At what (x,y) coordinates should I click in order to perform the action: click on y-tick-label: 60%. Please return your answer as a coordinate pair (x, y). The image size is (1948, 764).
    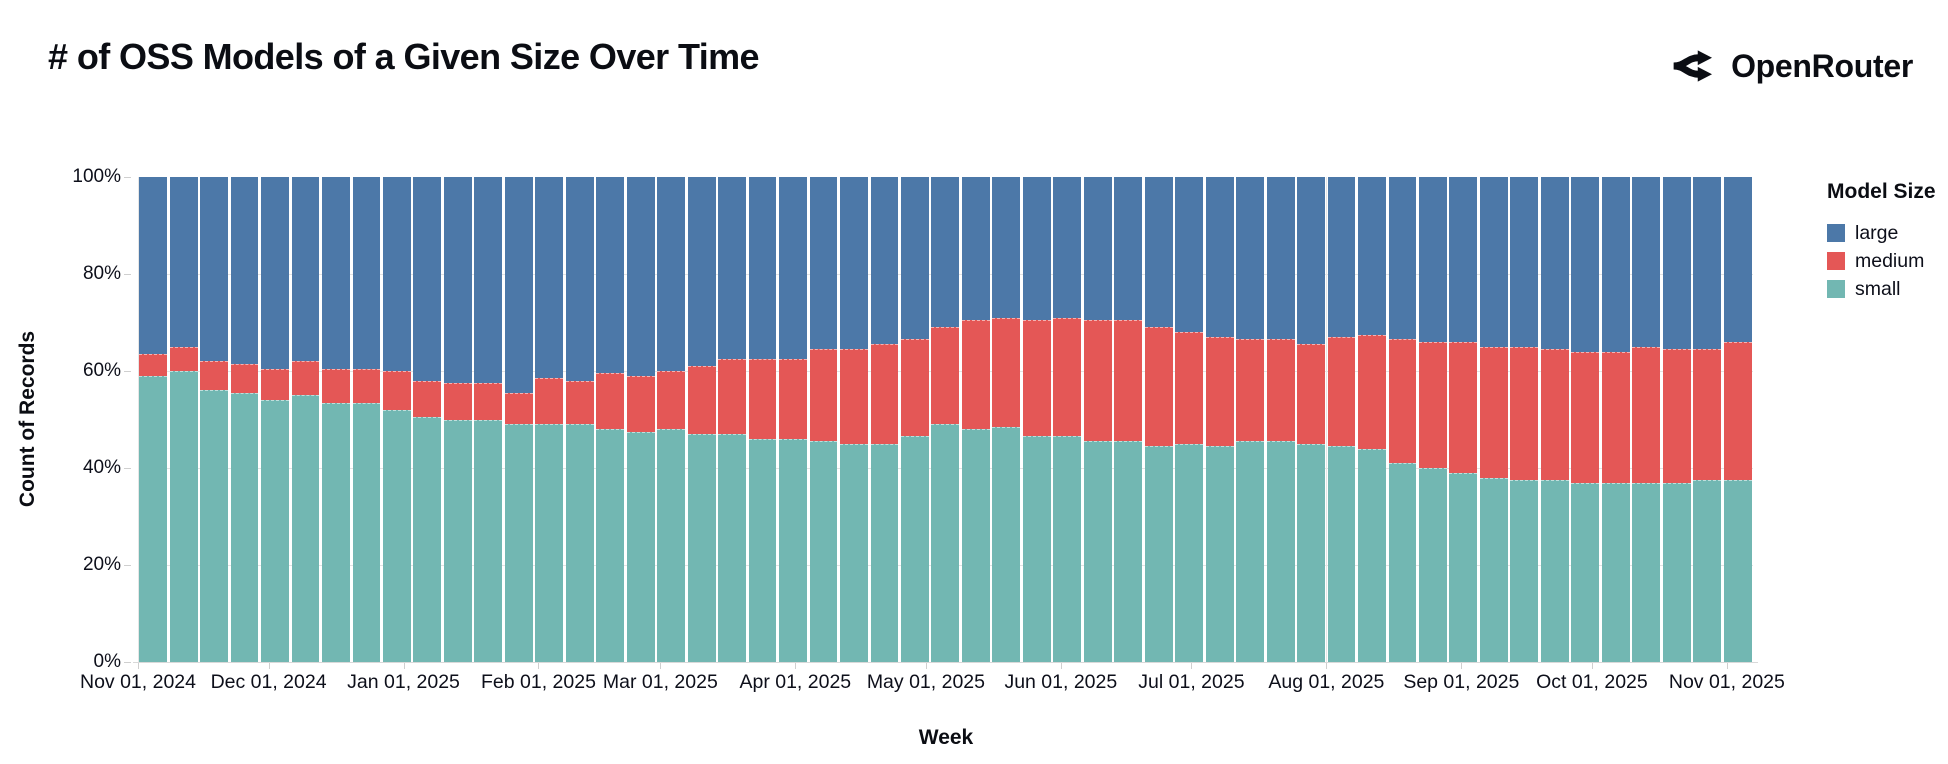
    Looking at the image, I should click on (101, 370).